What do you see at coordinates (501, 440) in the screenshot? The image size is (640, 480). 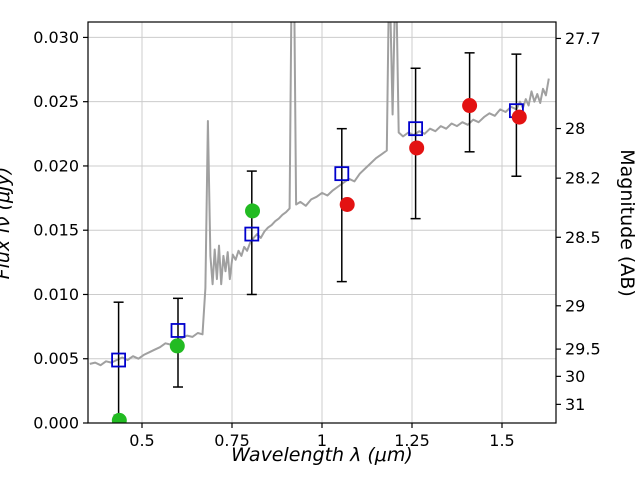 I see `svg-text: 1.5` at bounding box center [501, 440].